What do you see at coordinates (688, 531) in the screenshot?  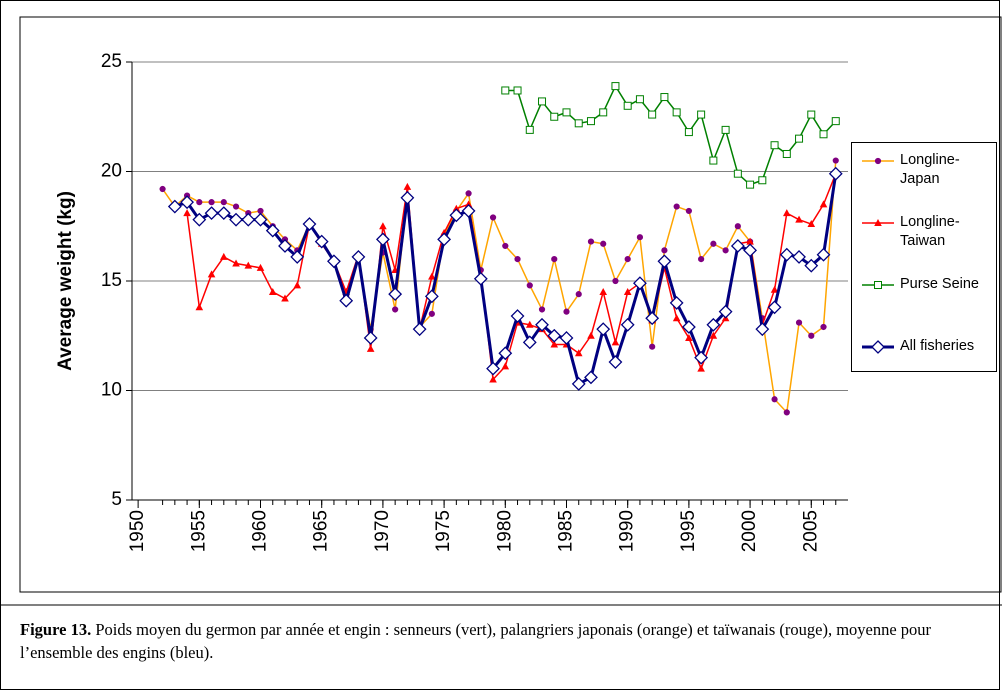 I see `x-tick-label: 1995` at bounding box center [688, 531].